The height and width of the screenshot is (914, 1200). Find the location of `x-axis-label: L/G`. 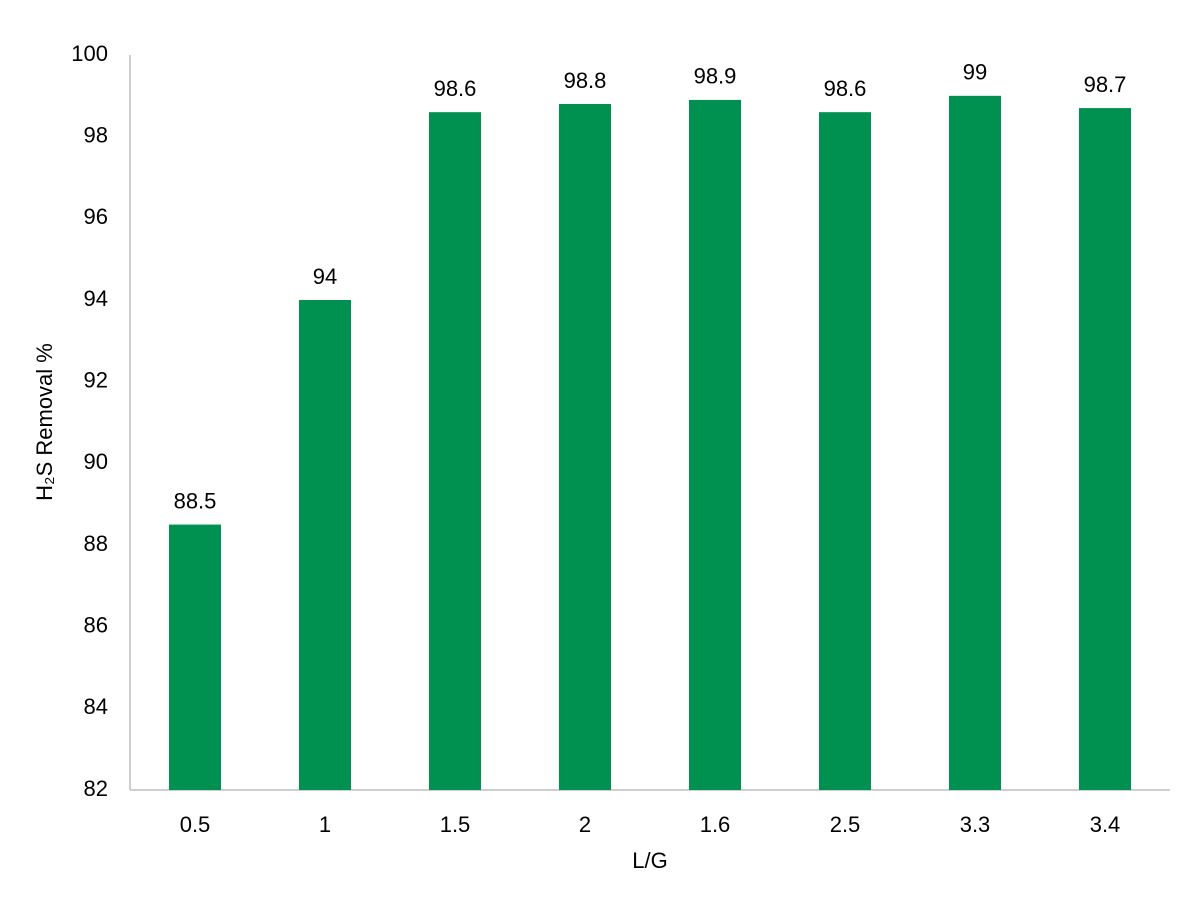

x-axis-label: L/G is located at coordinates (649, 860).